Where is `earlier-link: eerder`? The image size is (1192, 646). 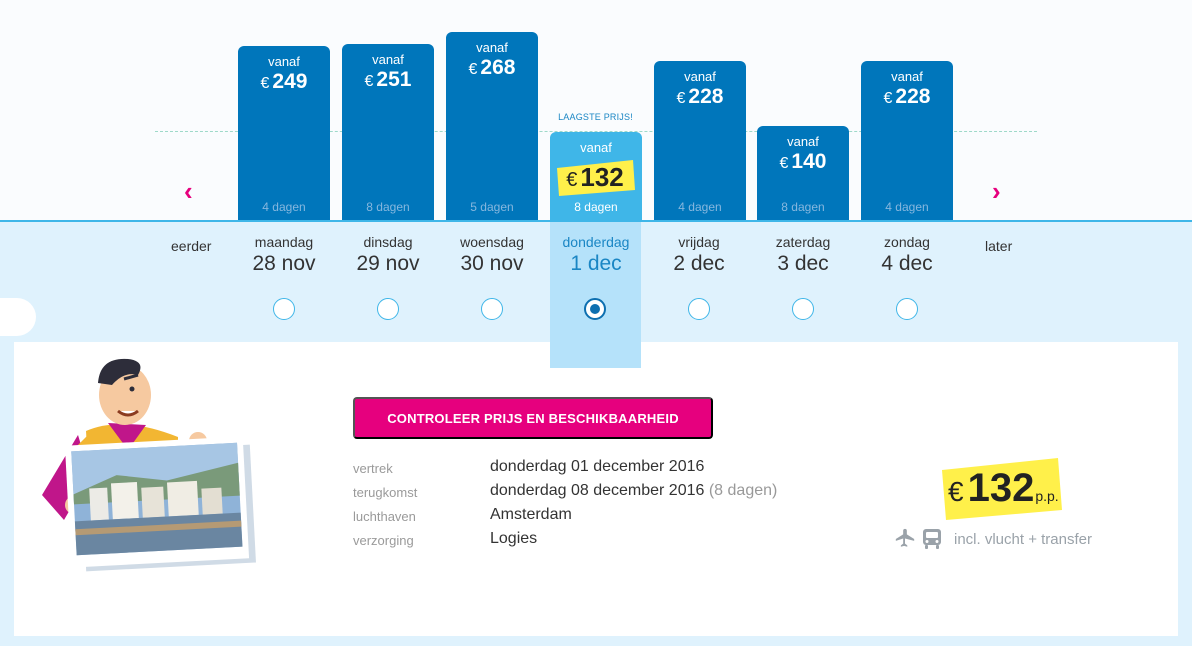
earlier-link: eerder is located at coordinates (191, 246).